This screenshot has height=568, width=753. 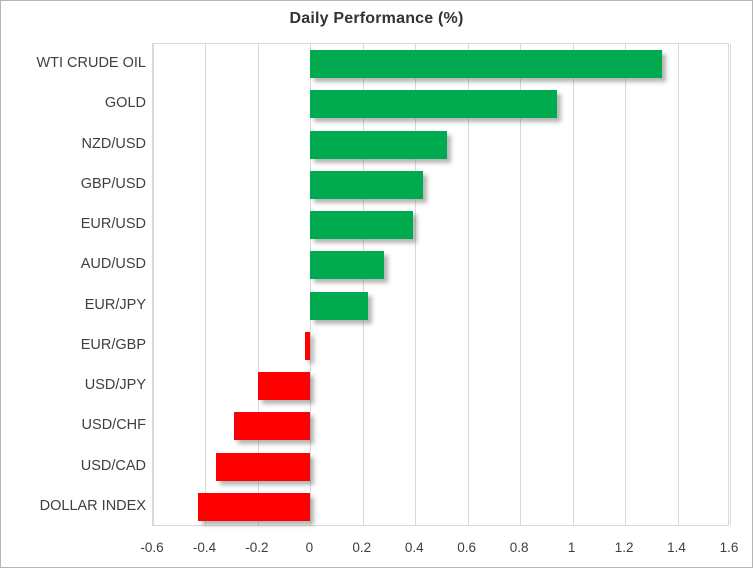 I want to click on x-tick-label: -0.4, so click(x=204, y=547).